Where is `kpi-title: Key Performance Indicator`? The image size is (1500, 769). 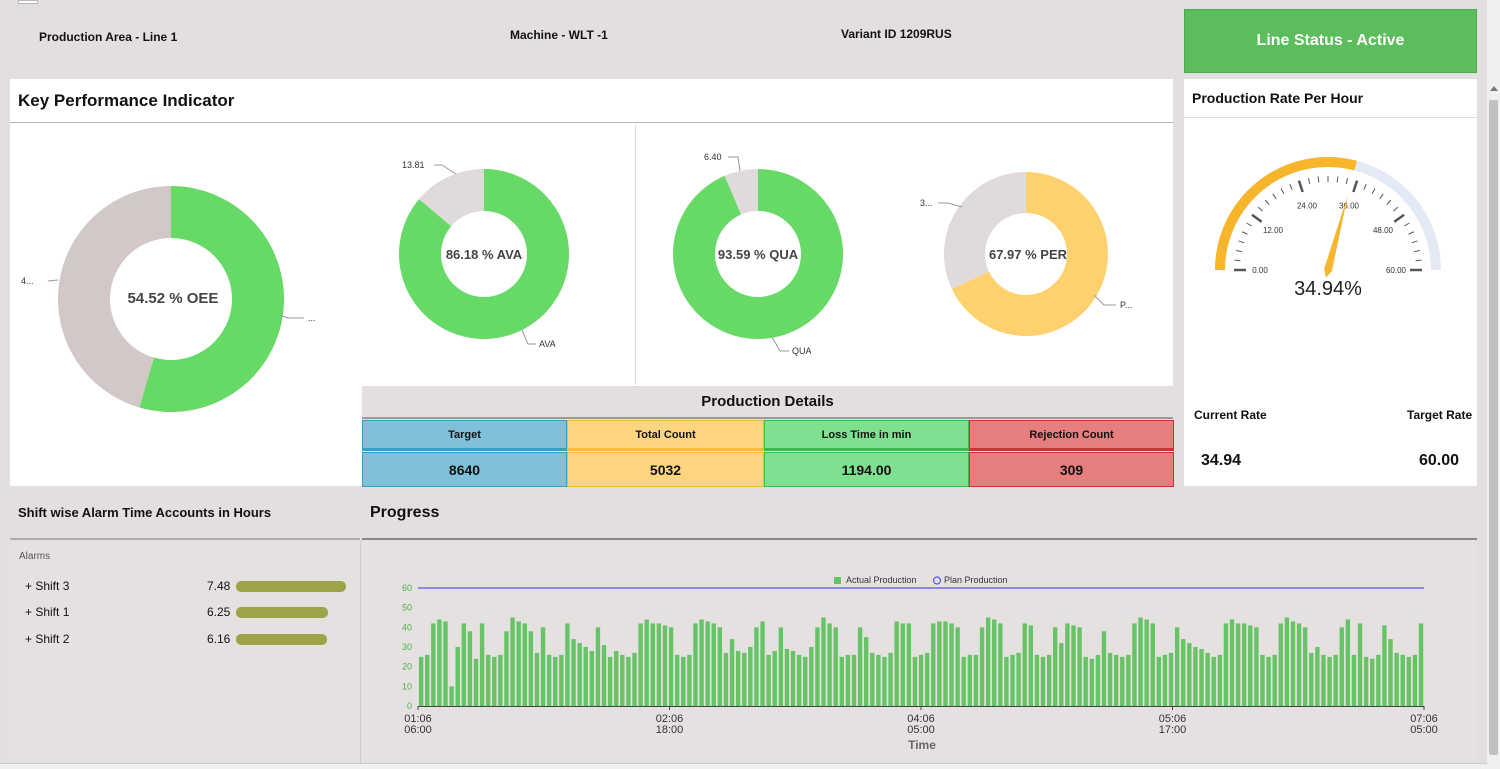 kpi-title: Key Performance Indicator is located at coordinates (126, 100).